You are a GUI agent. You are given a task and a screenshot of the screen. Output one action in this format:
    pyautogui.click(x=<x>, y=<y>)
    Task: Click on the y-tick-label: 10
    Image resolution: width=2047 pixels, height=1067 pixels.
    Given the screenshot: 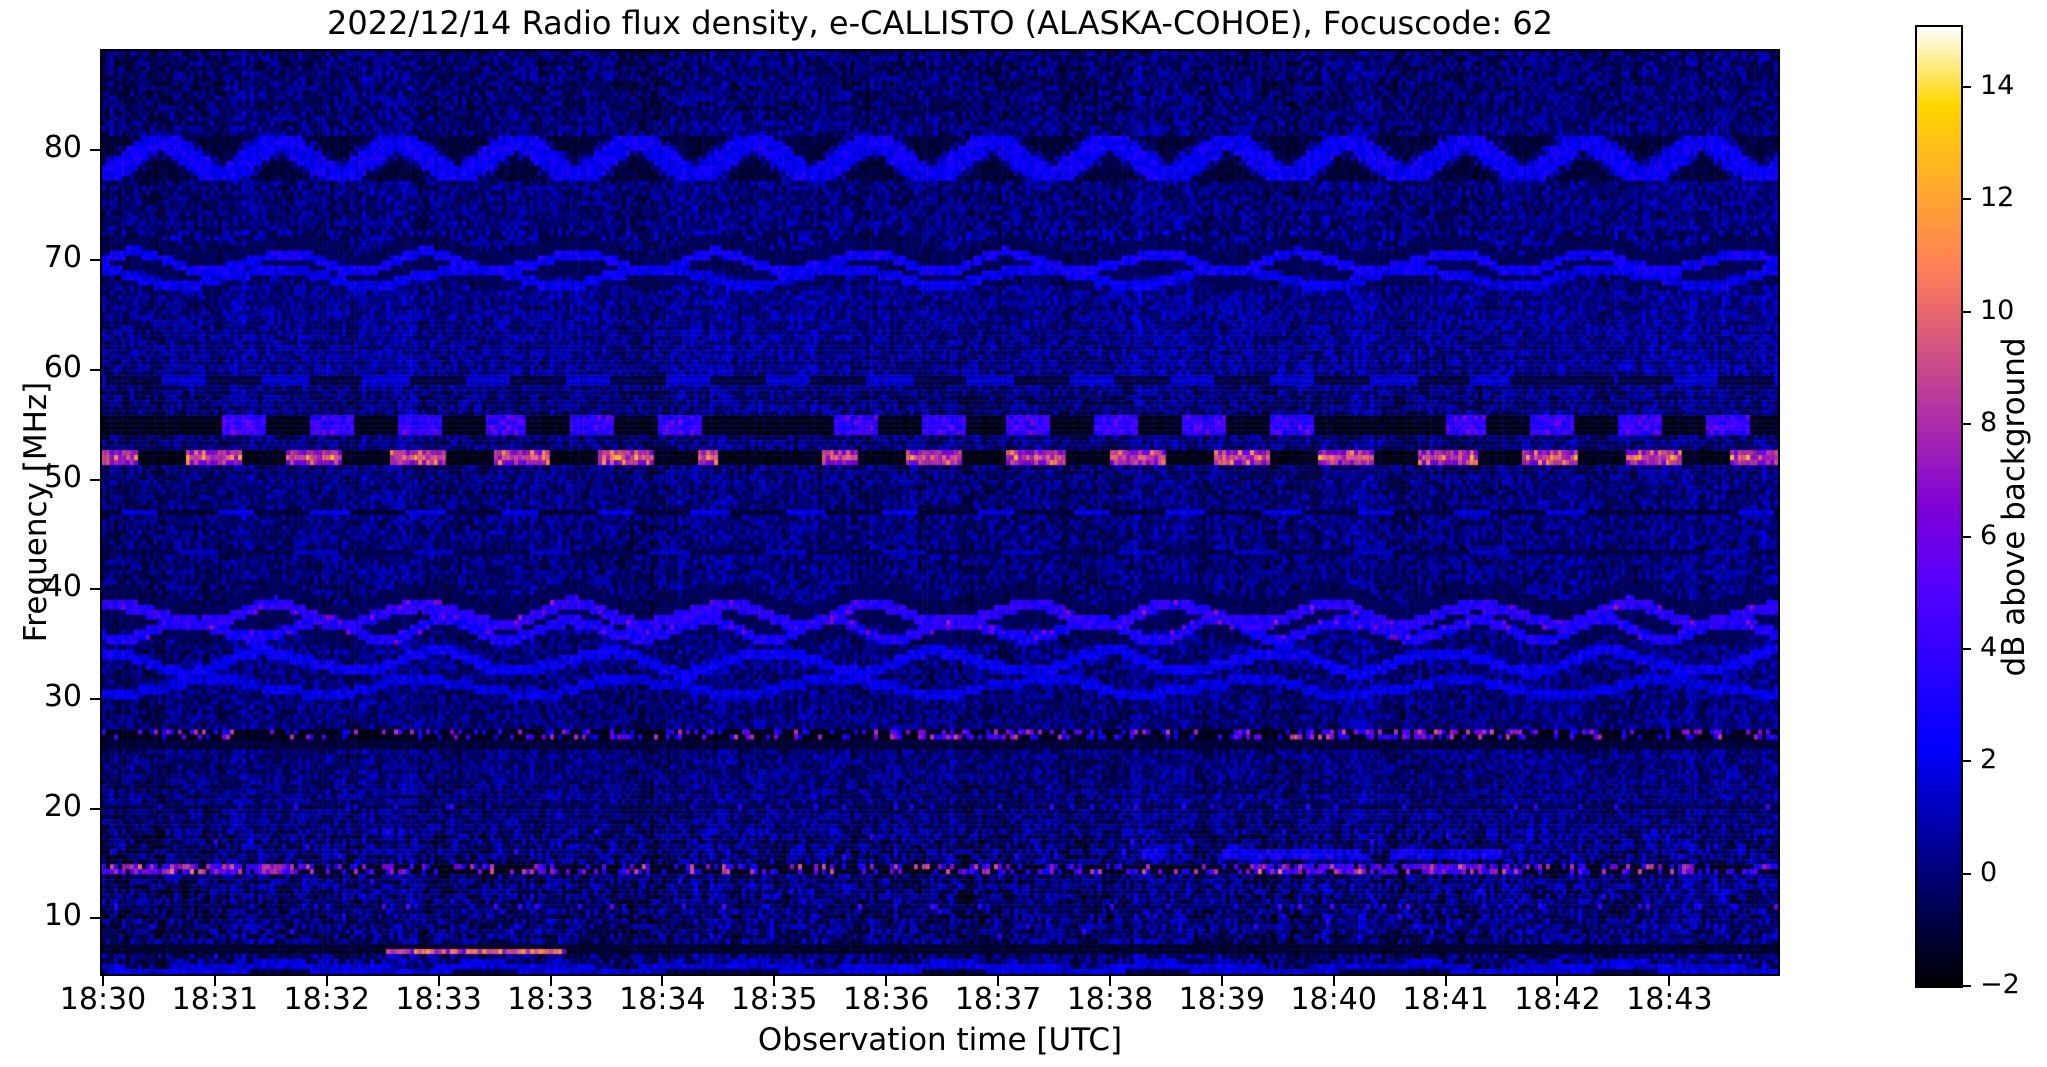 What is the action you would take?
    pyautogui.click(x=62, y=916)
    